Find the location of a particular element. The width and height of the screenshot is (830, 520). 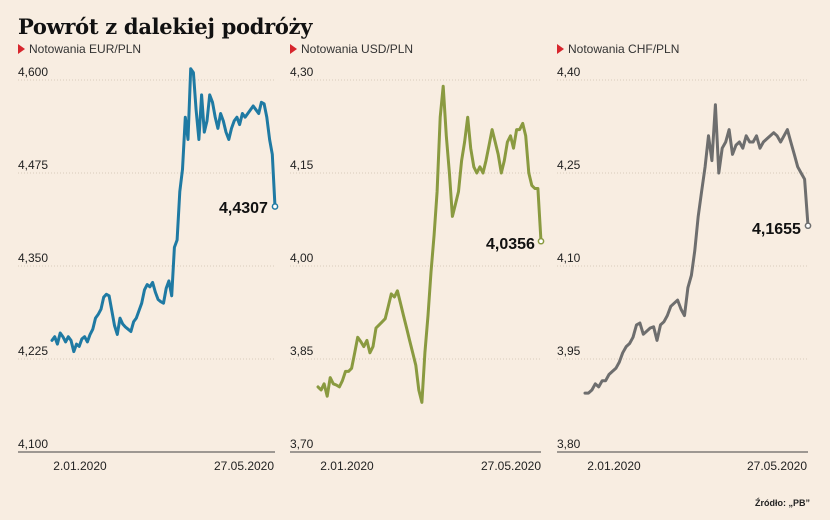

y-tick-label: 4,10 is located at coordinates (569, 258).